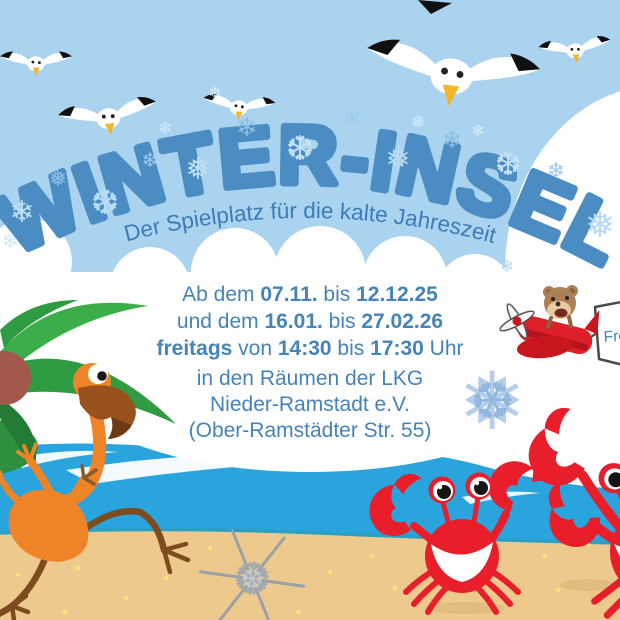 Image resolution: width=620 pixels, height=620 pixels. Describe the element at coordinates (194, 348) in the screenshot. I see `schedule-day: freitags` at that location.